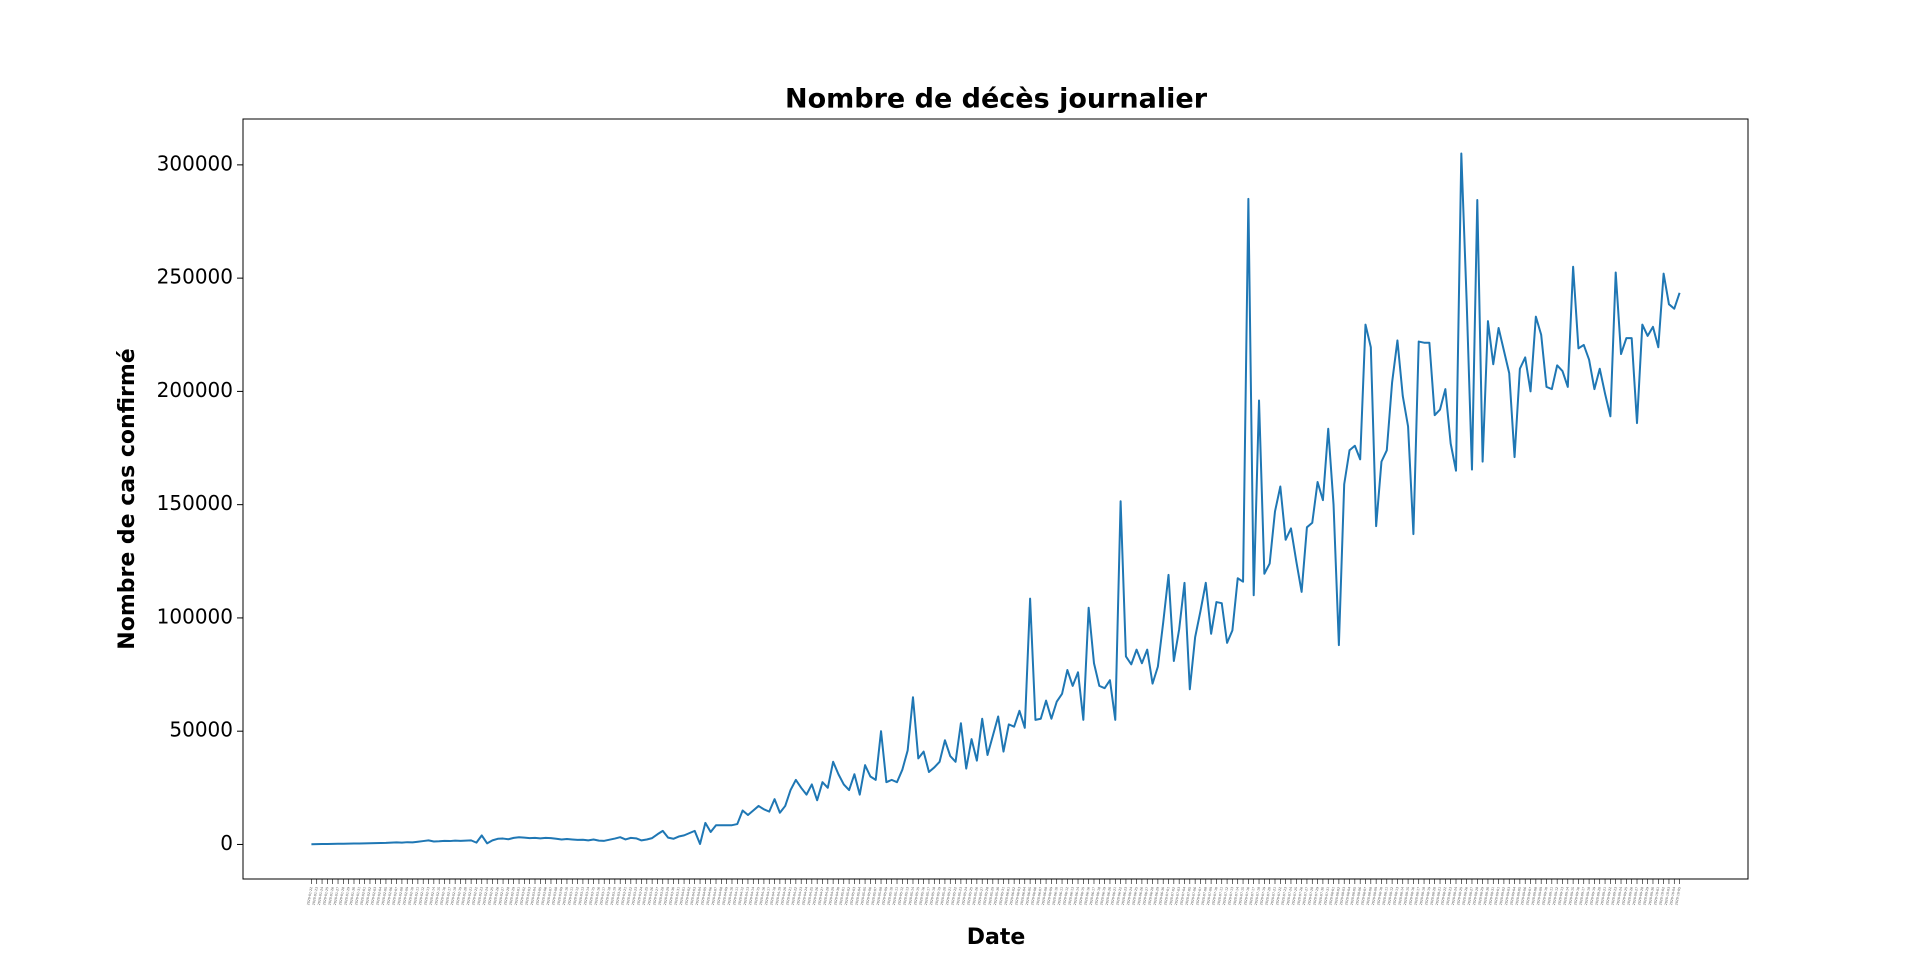 This screenshot has height=977, width=1920. Describe the element at coordinates (384, 896) in the screenshot. I see `x-tick-label: 2020-02-05` at that location.